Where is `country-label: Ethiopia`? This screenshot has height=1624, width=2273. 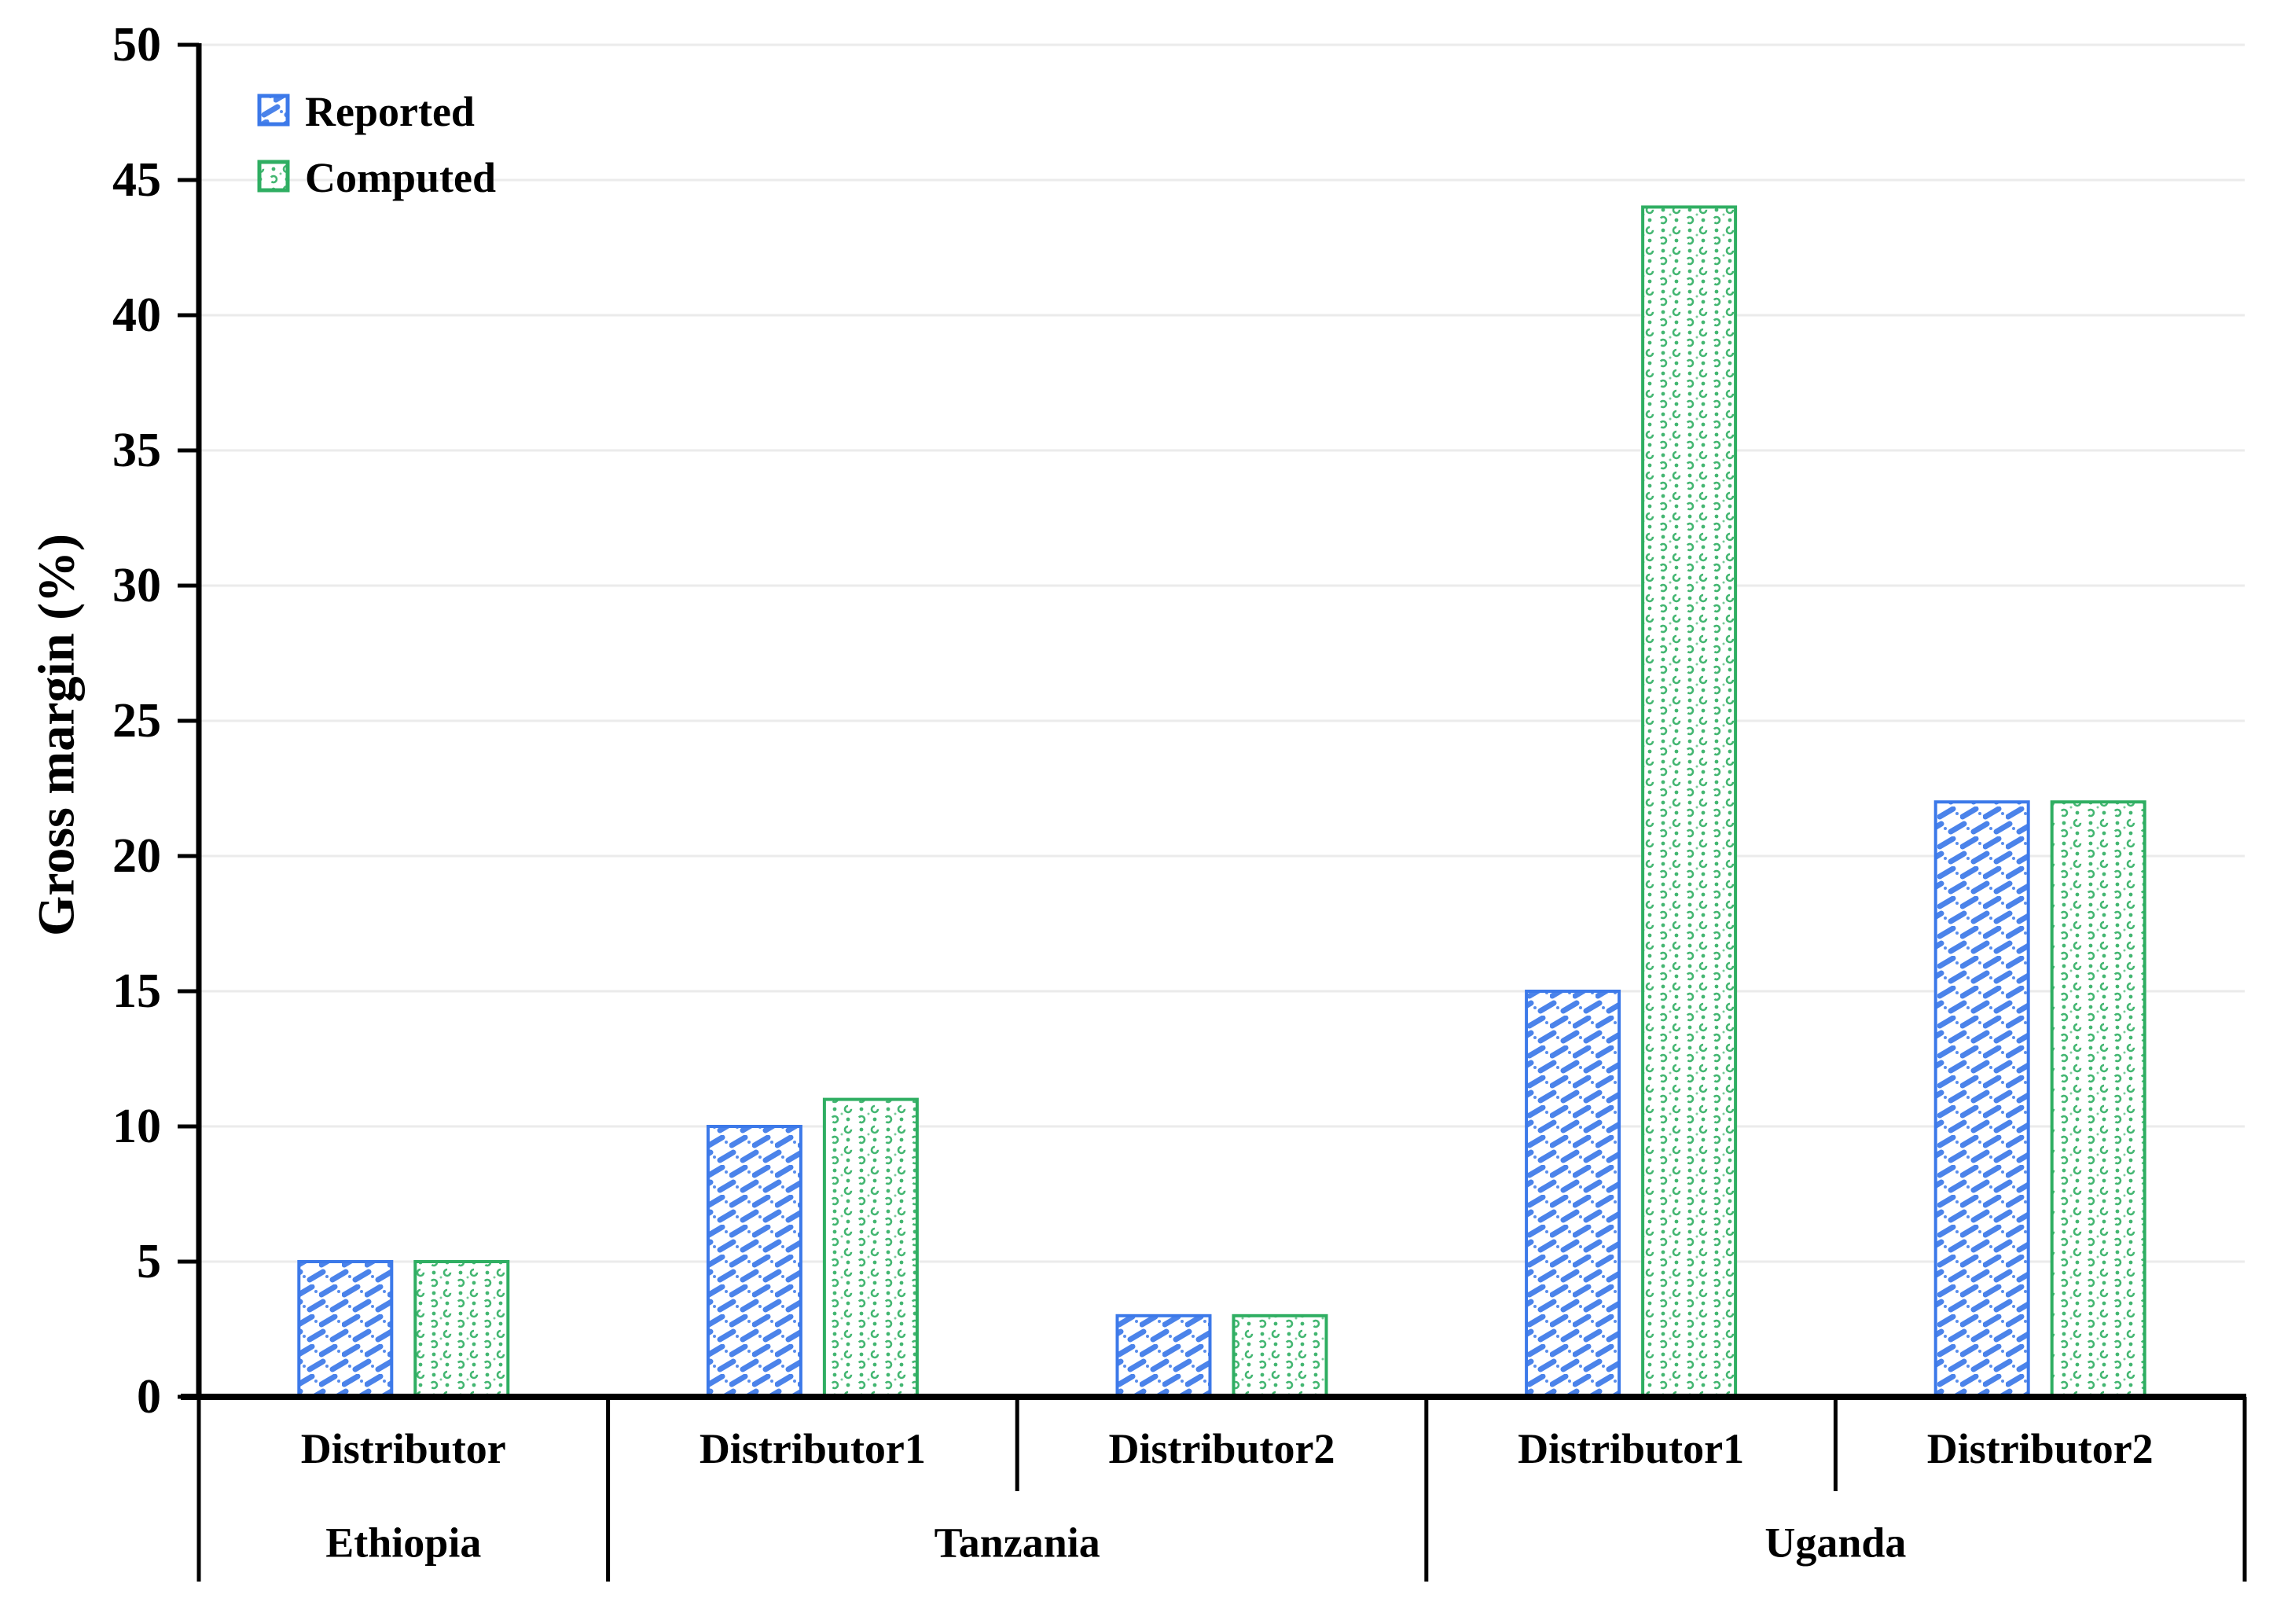 country-label: Ethiopia is located at coordinates (403, 1543).